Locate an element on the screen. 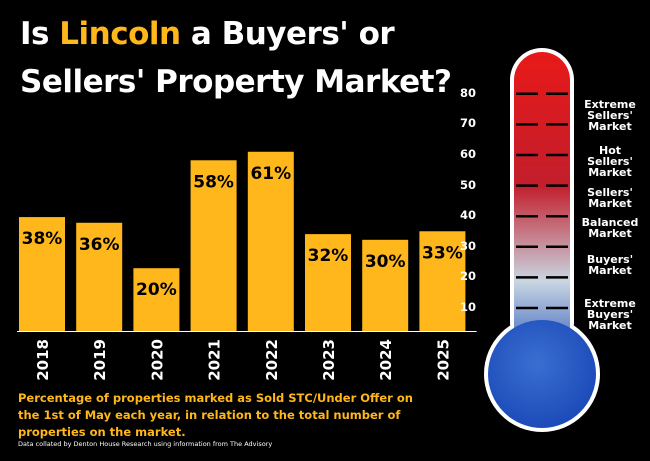  data-label-2018: 38% is located at coordinates (42, 239).